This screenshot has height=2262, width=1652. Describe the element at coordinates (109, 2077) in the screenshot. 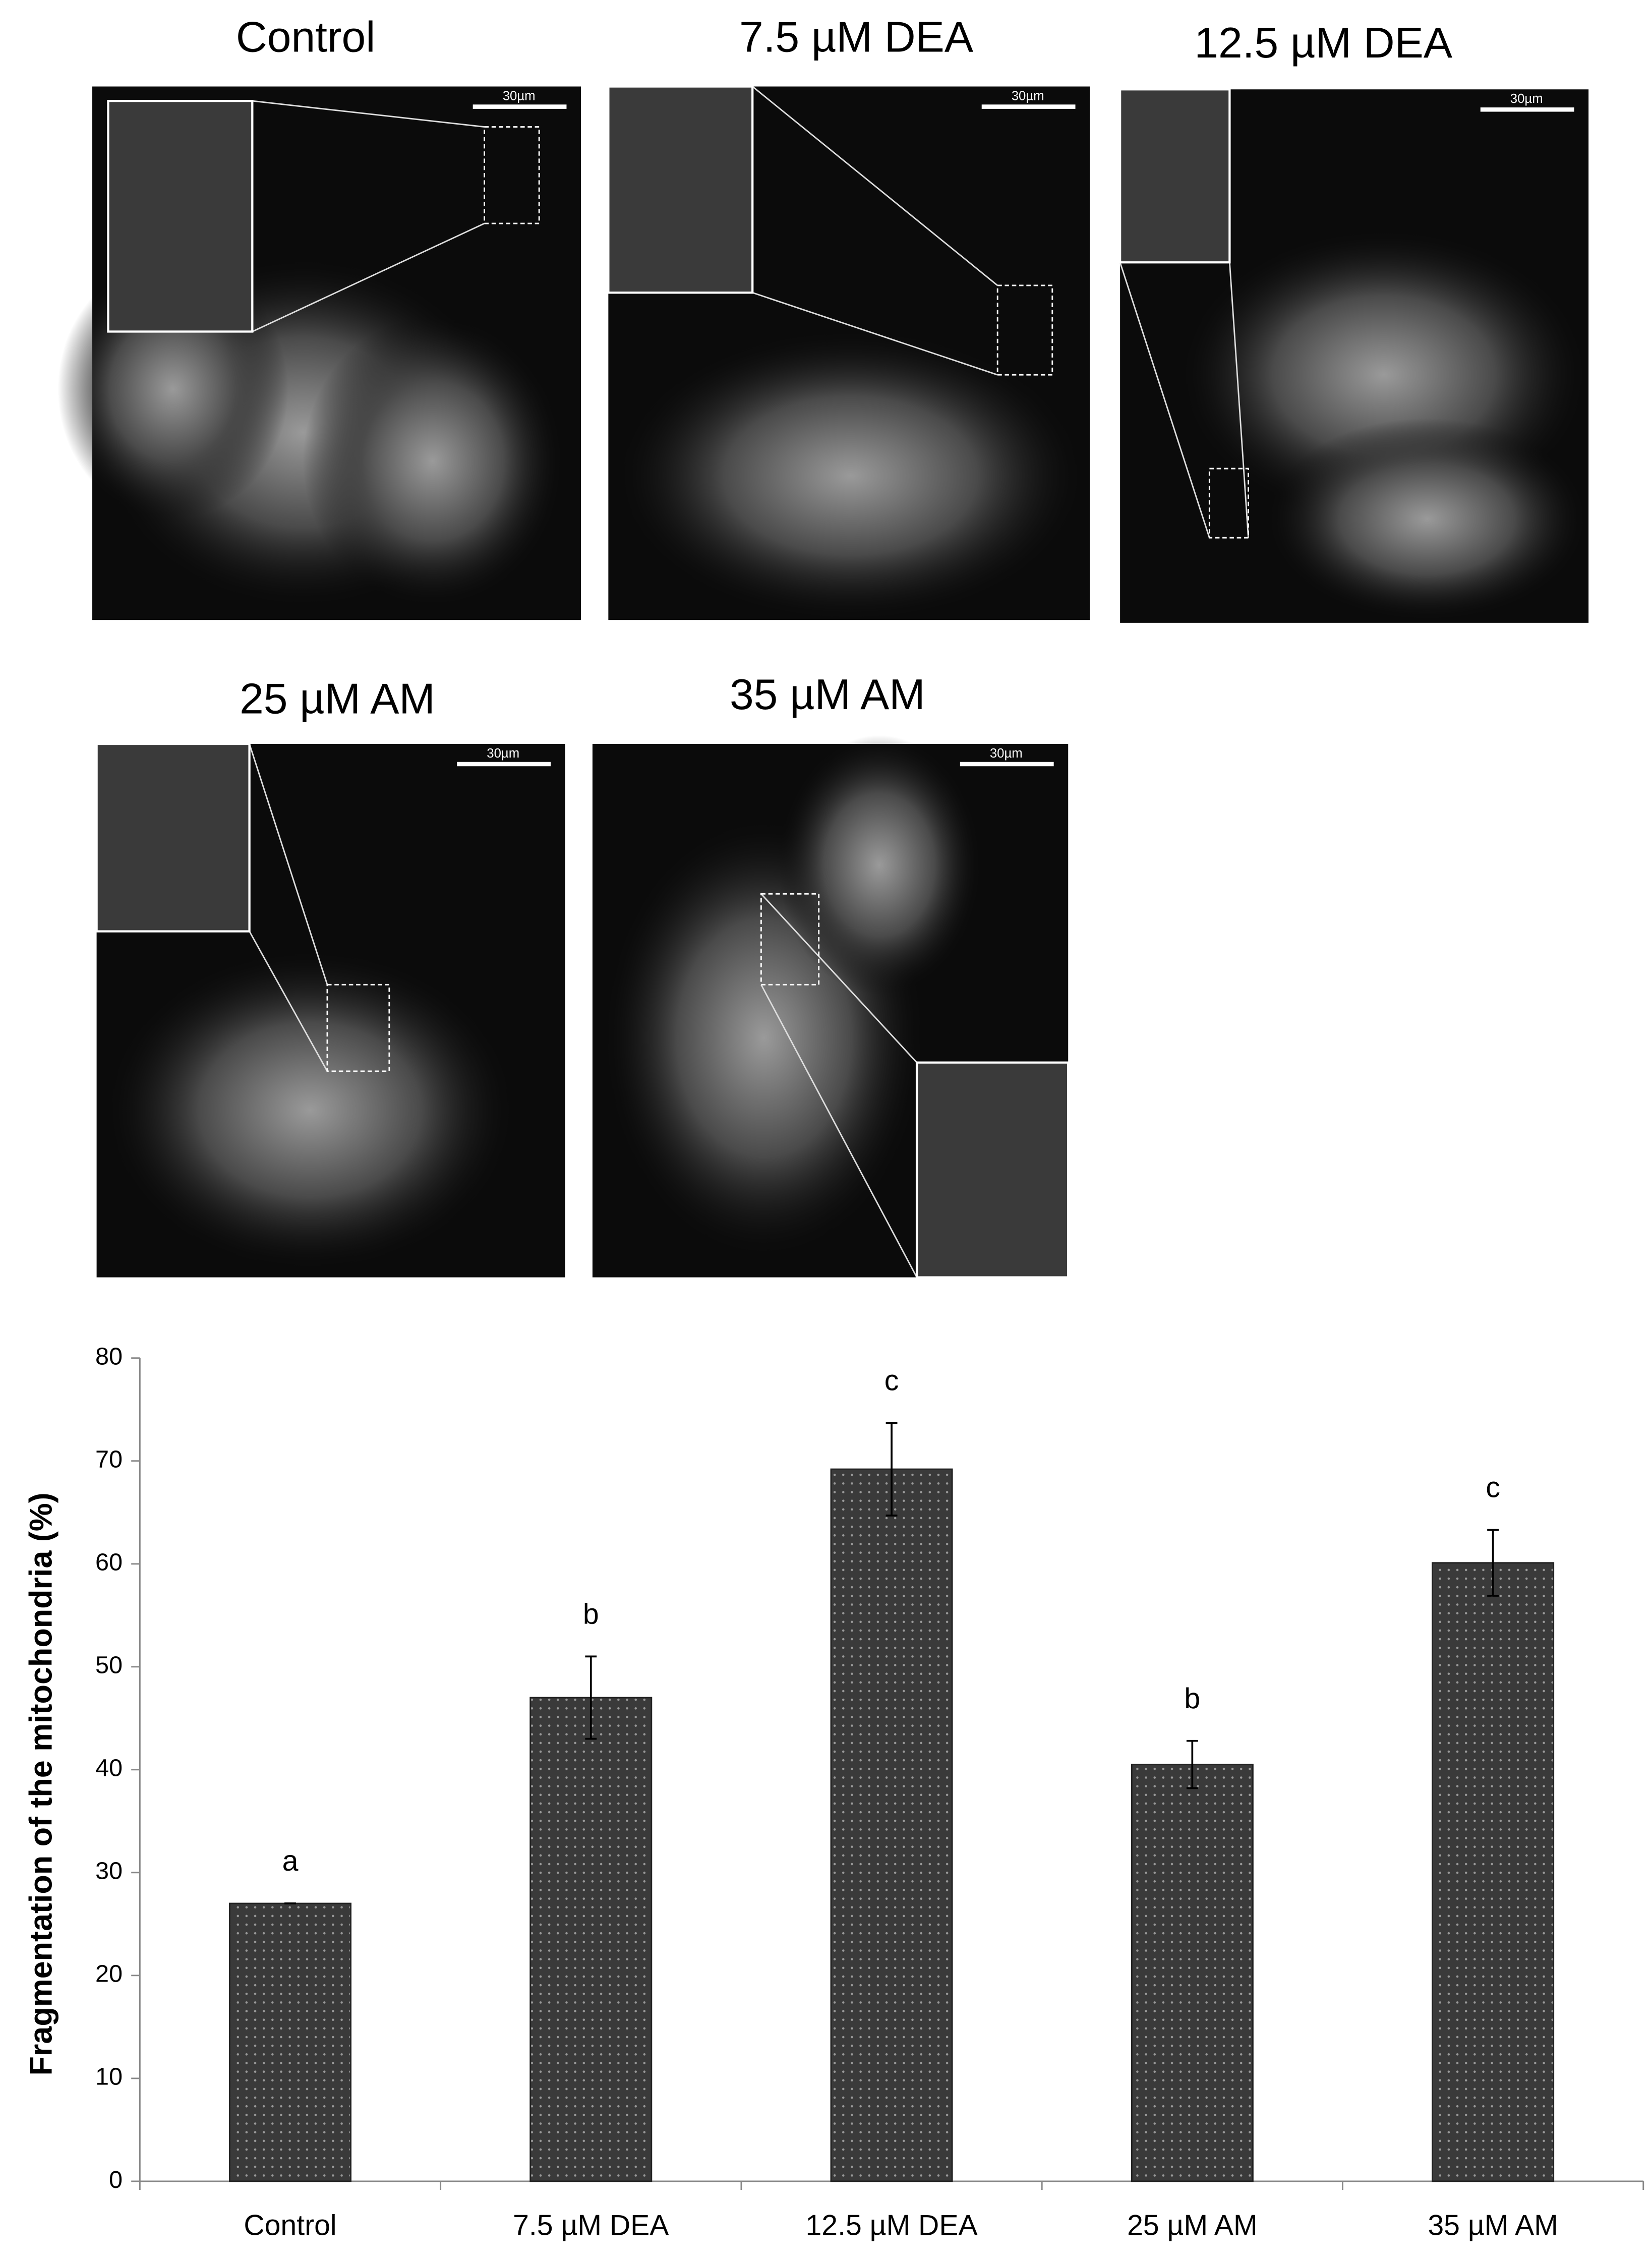

I see `y-tick-label: 10` at that location.